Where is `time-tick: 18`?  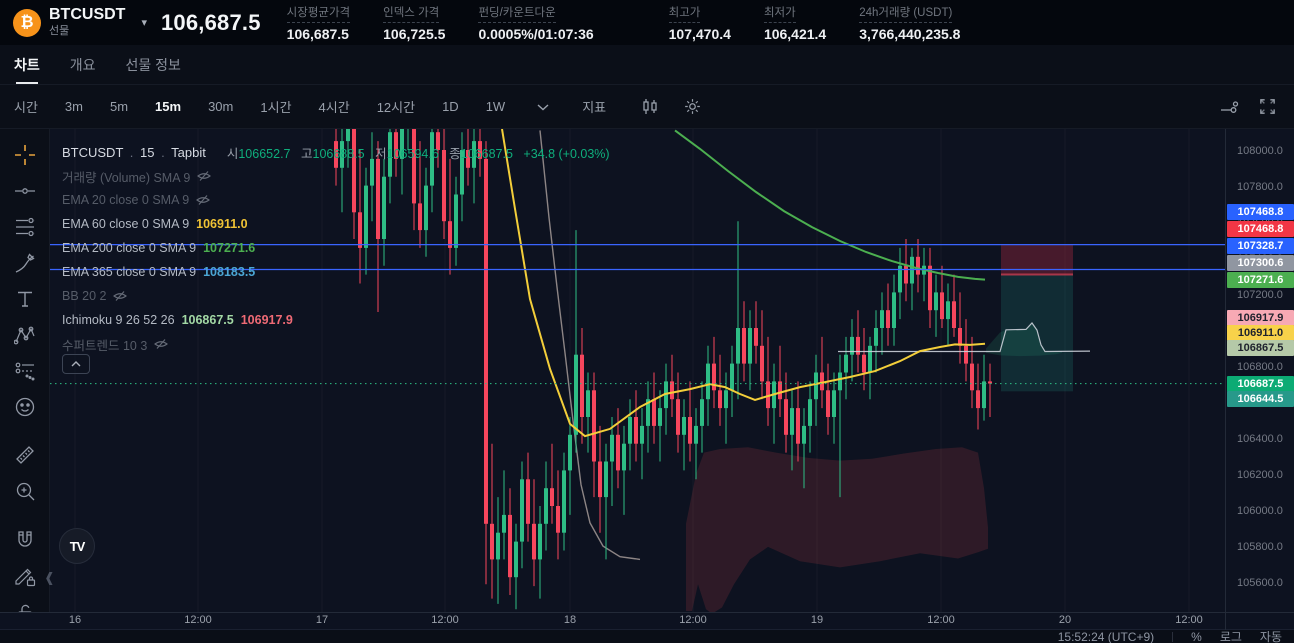
time-tick: 18 is located at coordinates (570, 620).